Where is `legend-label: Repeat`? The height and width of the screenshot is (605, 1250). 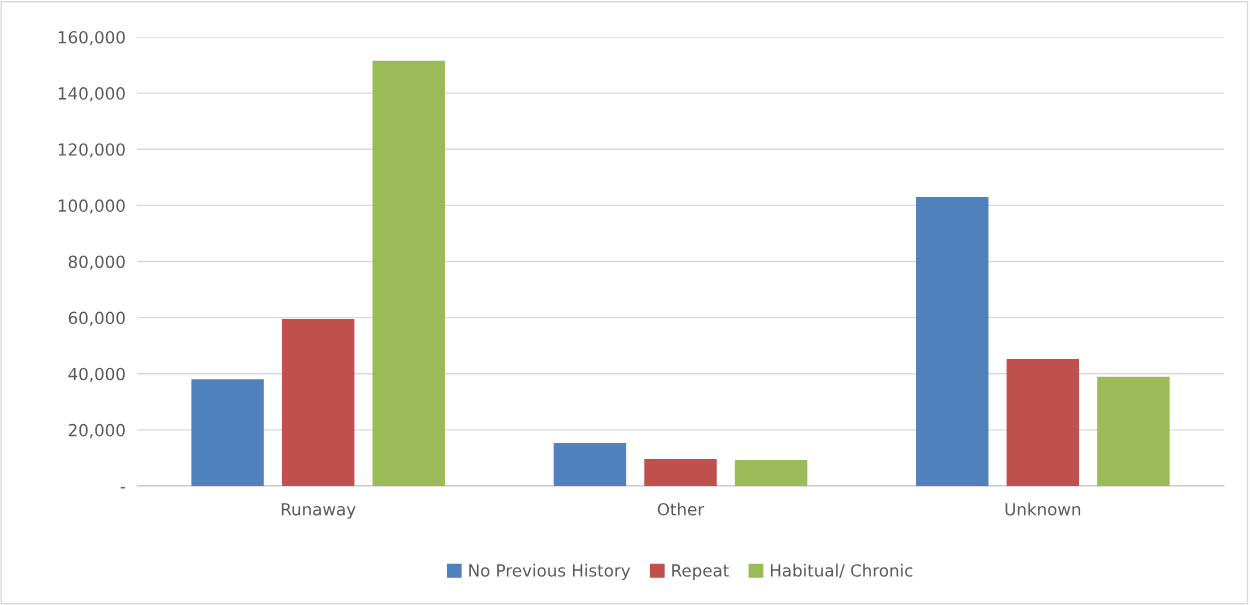
legend-label: Repeat is located at coordinates (700, 572).